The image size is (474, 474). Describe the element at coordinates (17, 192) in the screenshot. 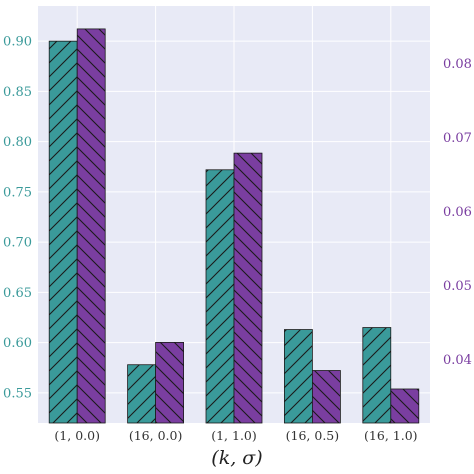

I see `left-tick-label: 0.75` at that location.